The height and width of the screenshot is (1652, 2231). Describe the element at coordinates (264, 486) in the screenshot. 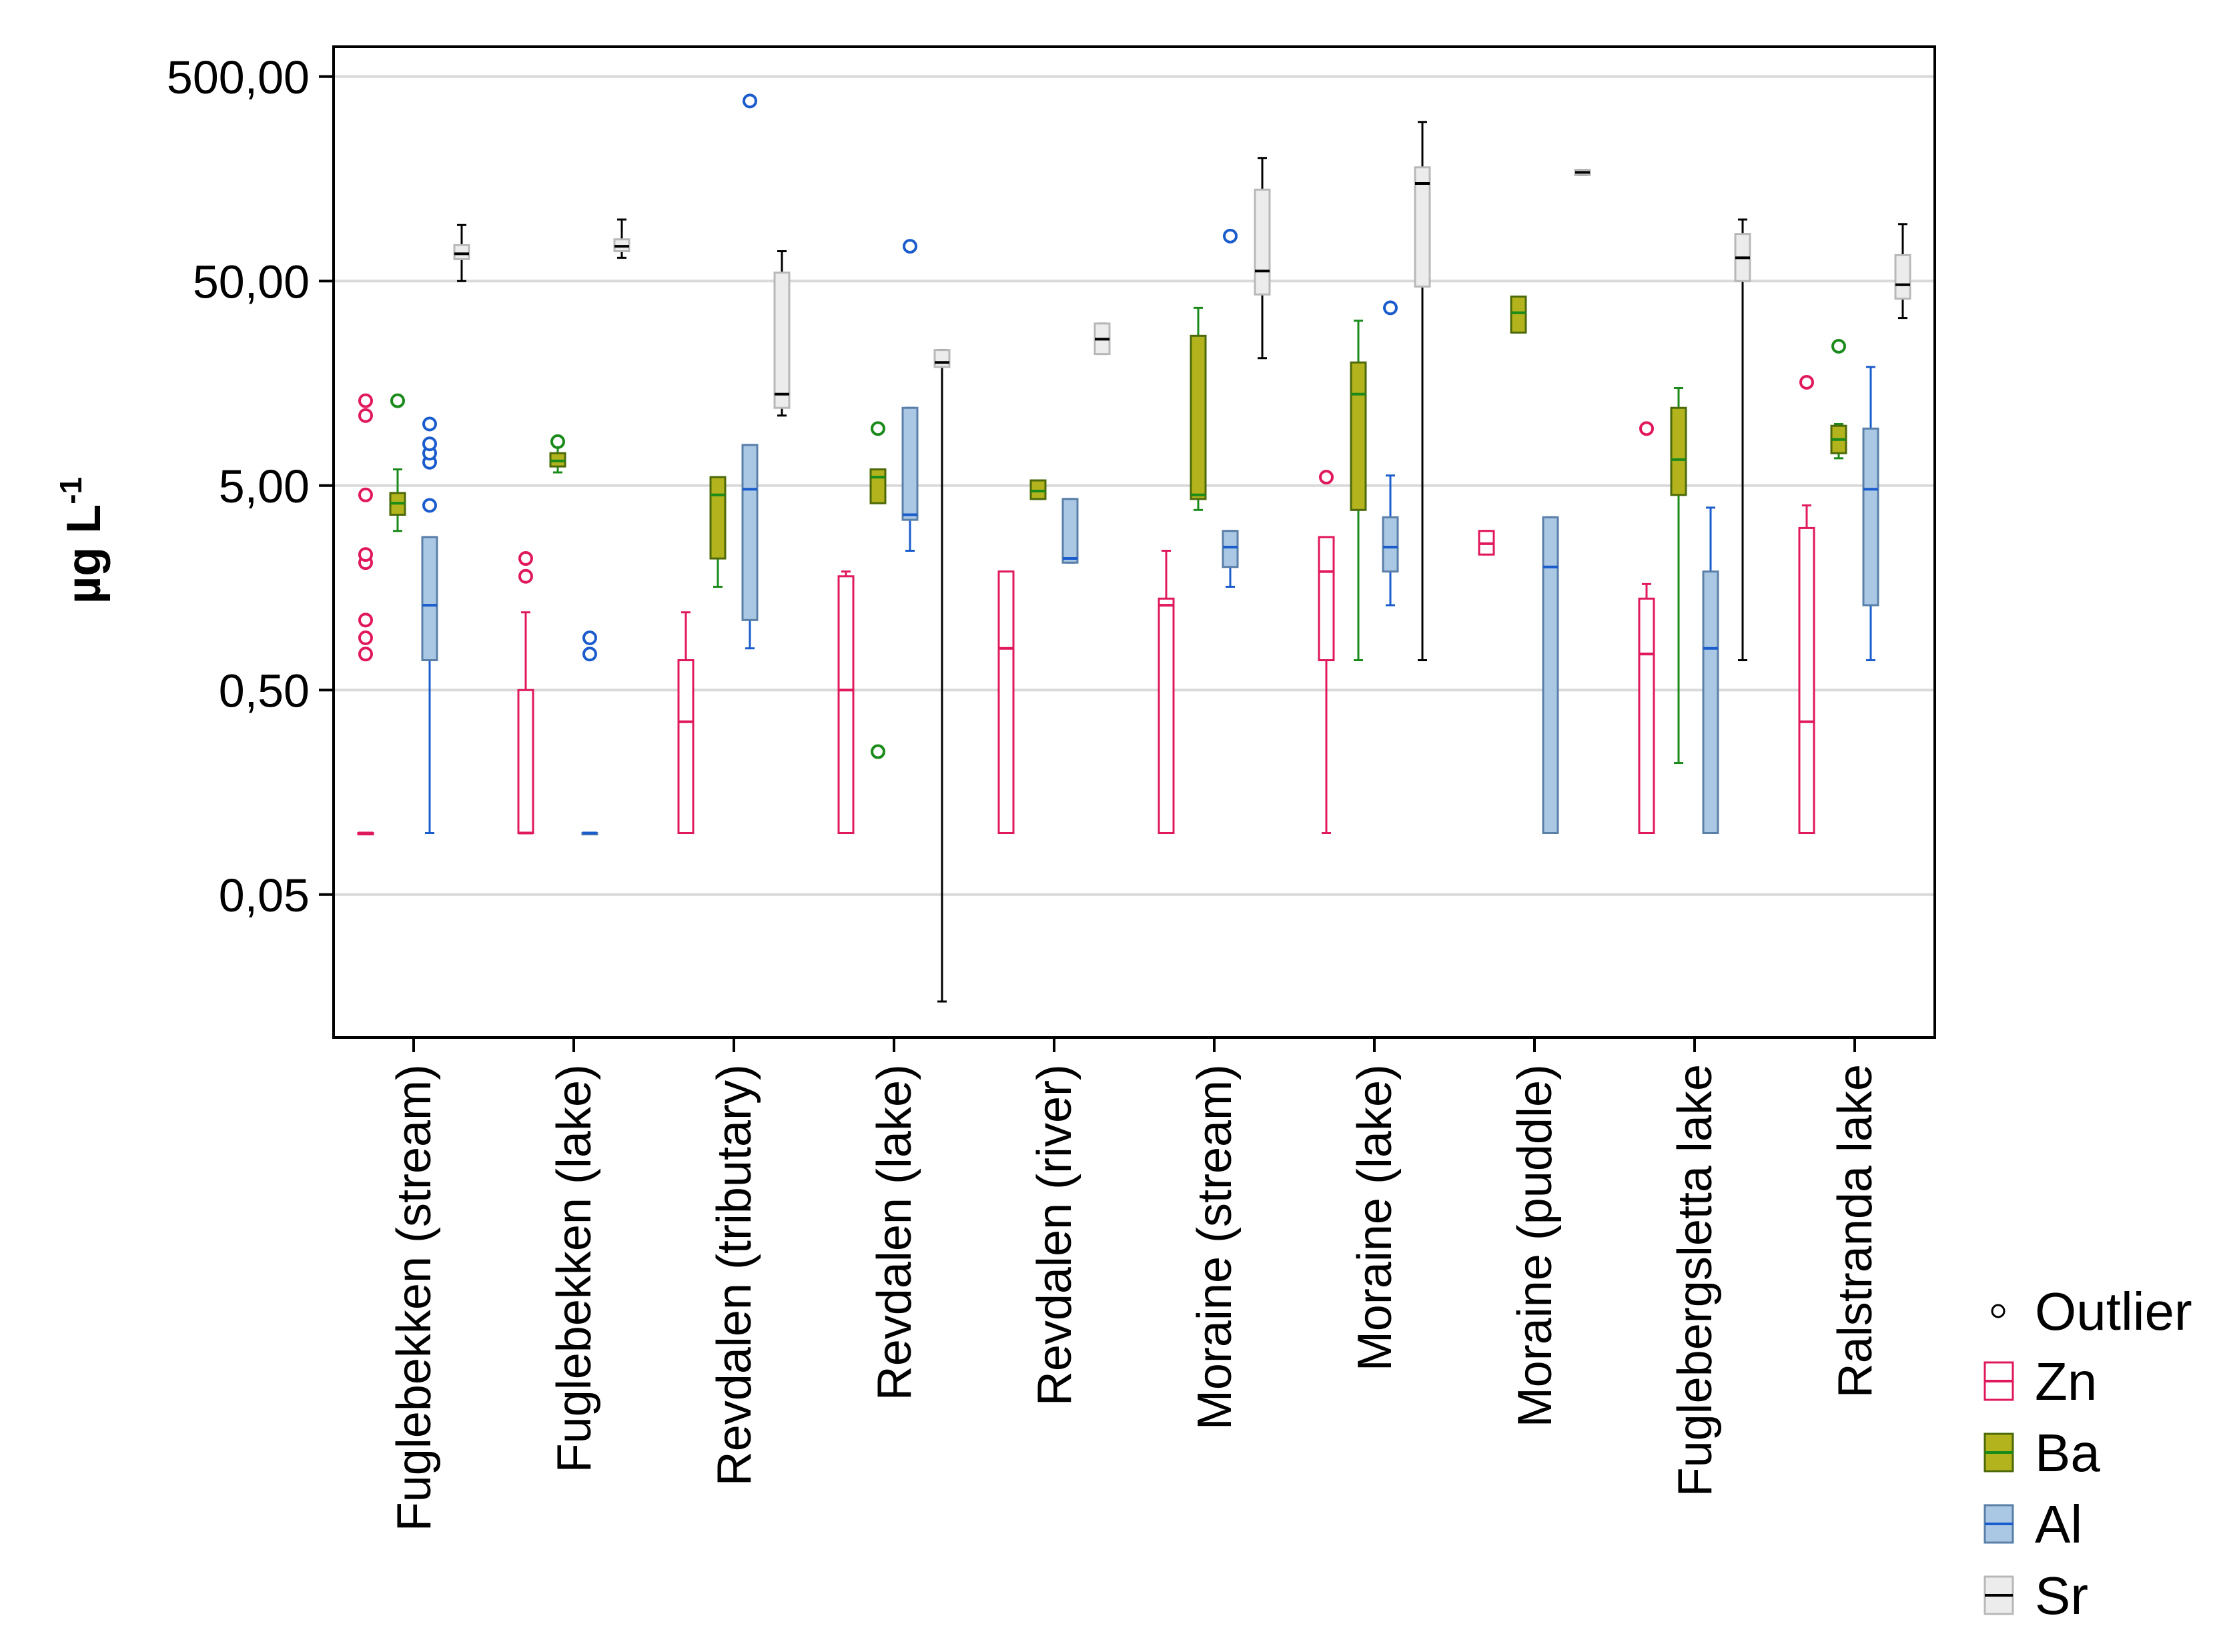

I see `y-tick-label: 5,00` at that location.